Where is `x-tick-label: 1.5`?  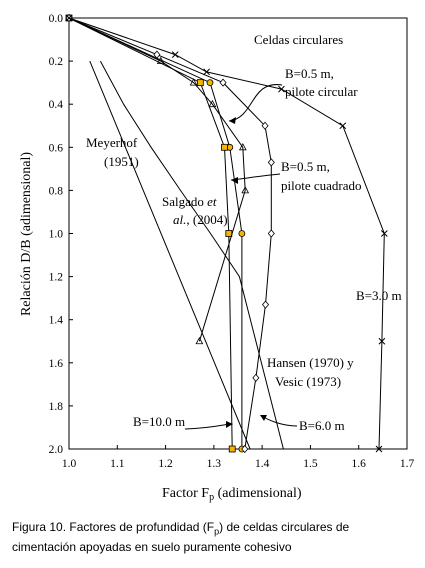 x-tick-label: 1.5 is located at coordinates (310, 464).